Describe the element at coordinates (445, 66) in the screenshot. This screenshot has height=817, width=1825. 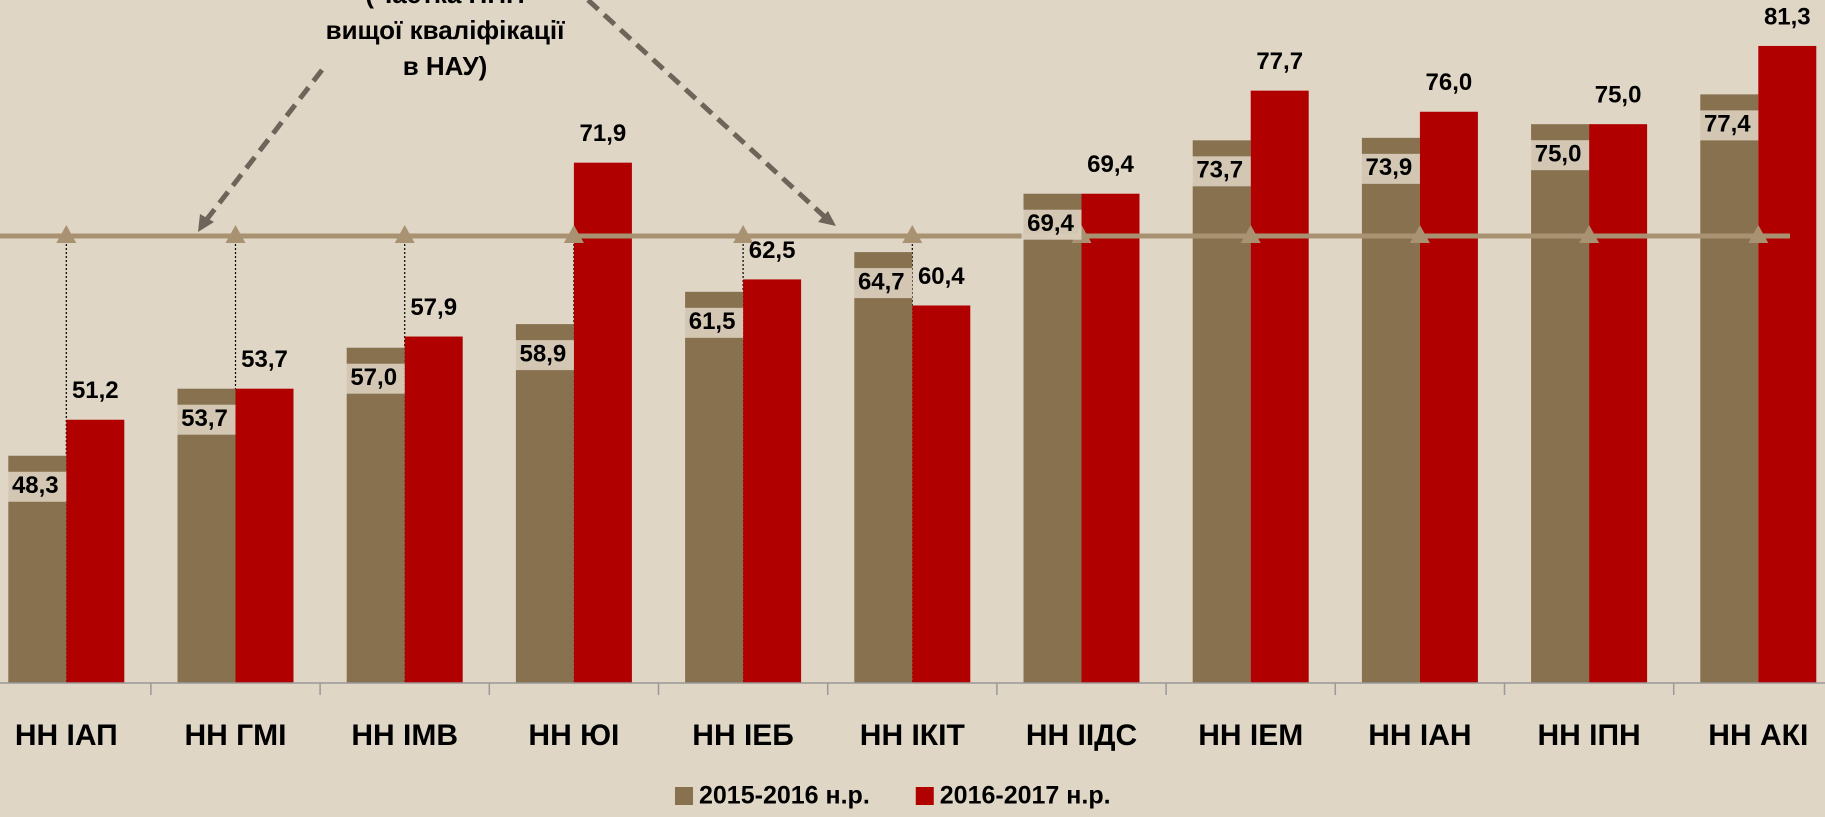
I see `annotation: в НАУ)` at that location.